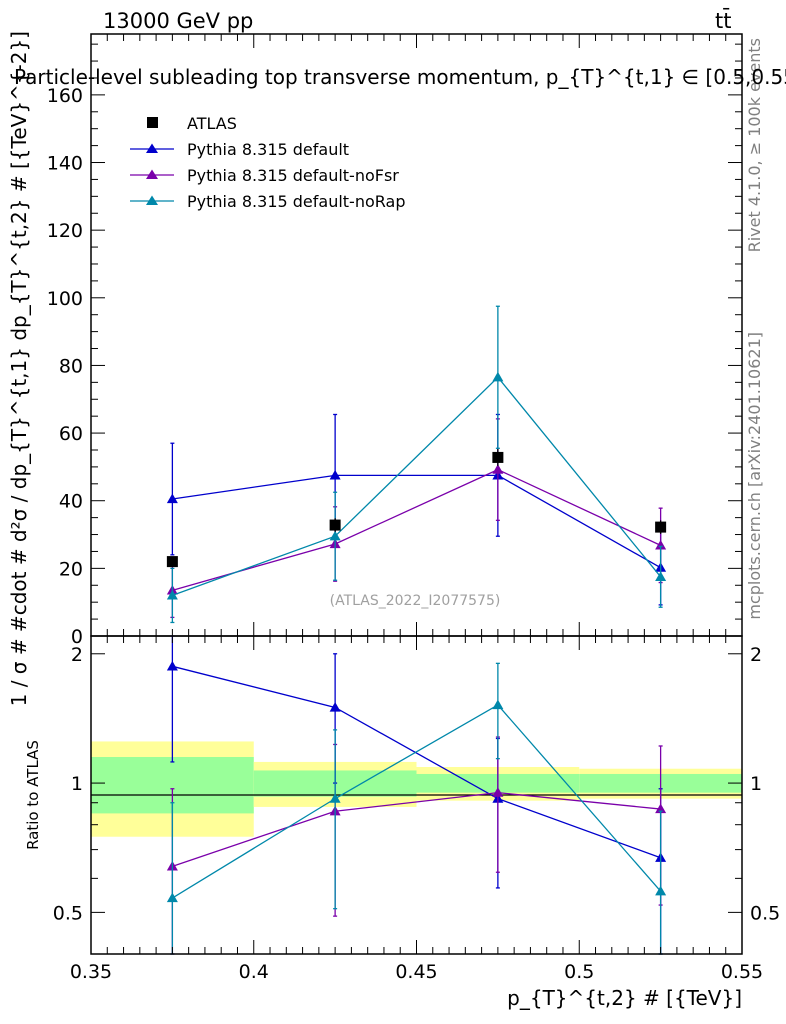  I want to click on legend-atlas-marker, so click(152, 122).